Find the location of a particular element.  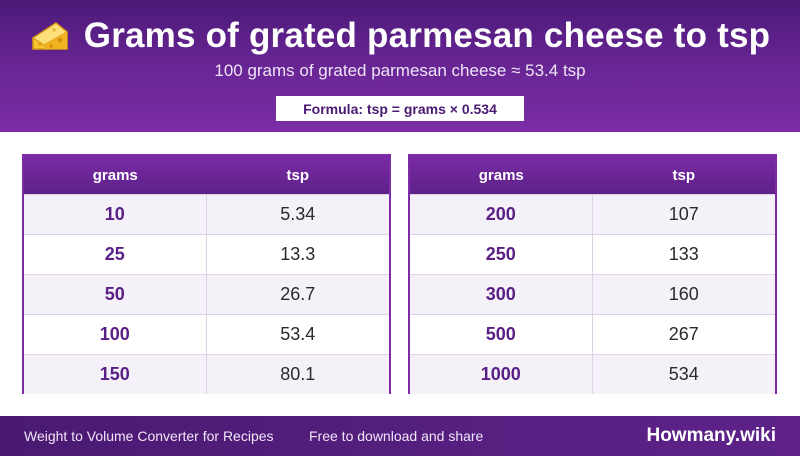

title-row: Grams of grated parmesan cheese to tsp is located at coordinates (400, 36).